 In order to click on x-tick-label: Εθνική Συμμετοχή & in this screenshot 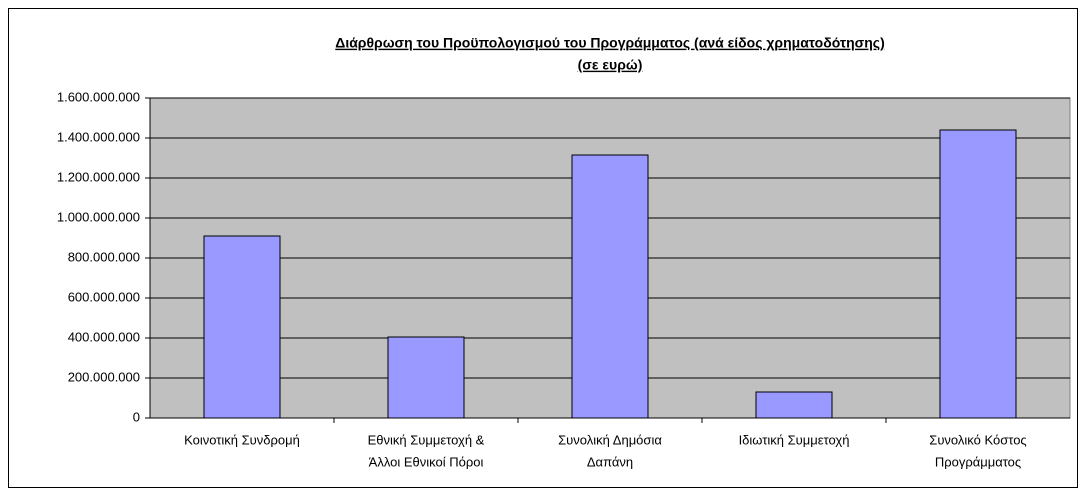, I will do `click(426, 439)`.